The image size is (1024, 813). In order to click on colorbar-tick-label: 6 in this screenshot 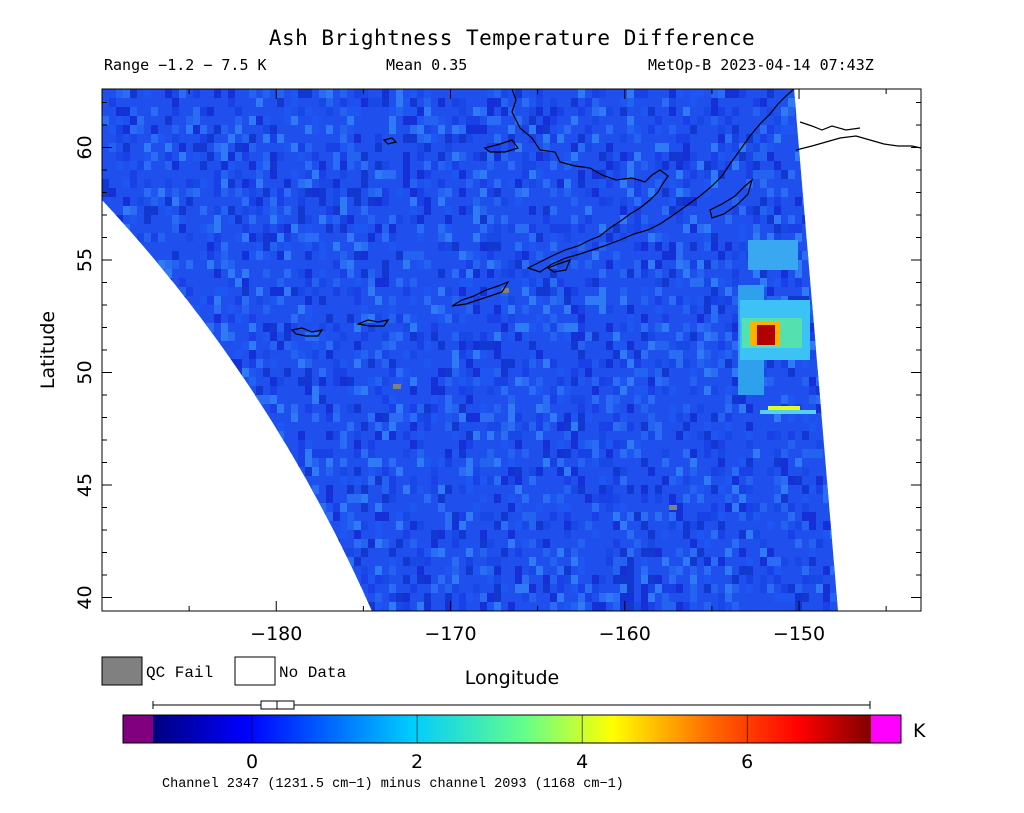, I will do `click(747, 762)`.